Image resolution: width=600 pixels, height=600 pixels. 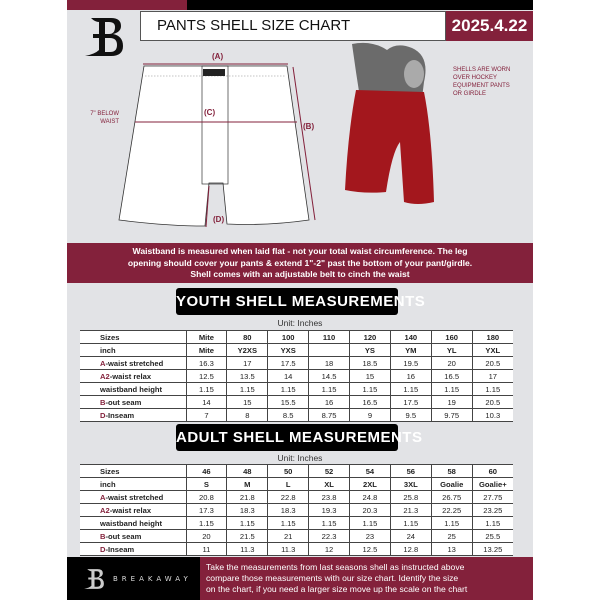 I want to click on table-cell: 13, so click(x=451, y=549).